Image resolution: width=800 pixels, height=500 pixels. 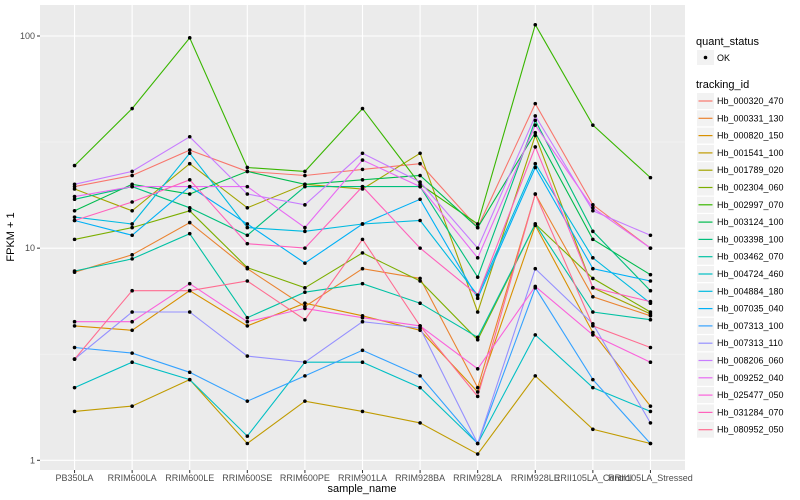 What do you see at coordinates (750, 274) in the screenshot?
I see `legend-label: Hb_004724_460` at bounding box center [750, 274].